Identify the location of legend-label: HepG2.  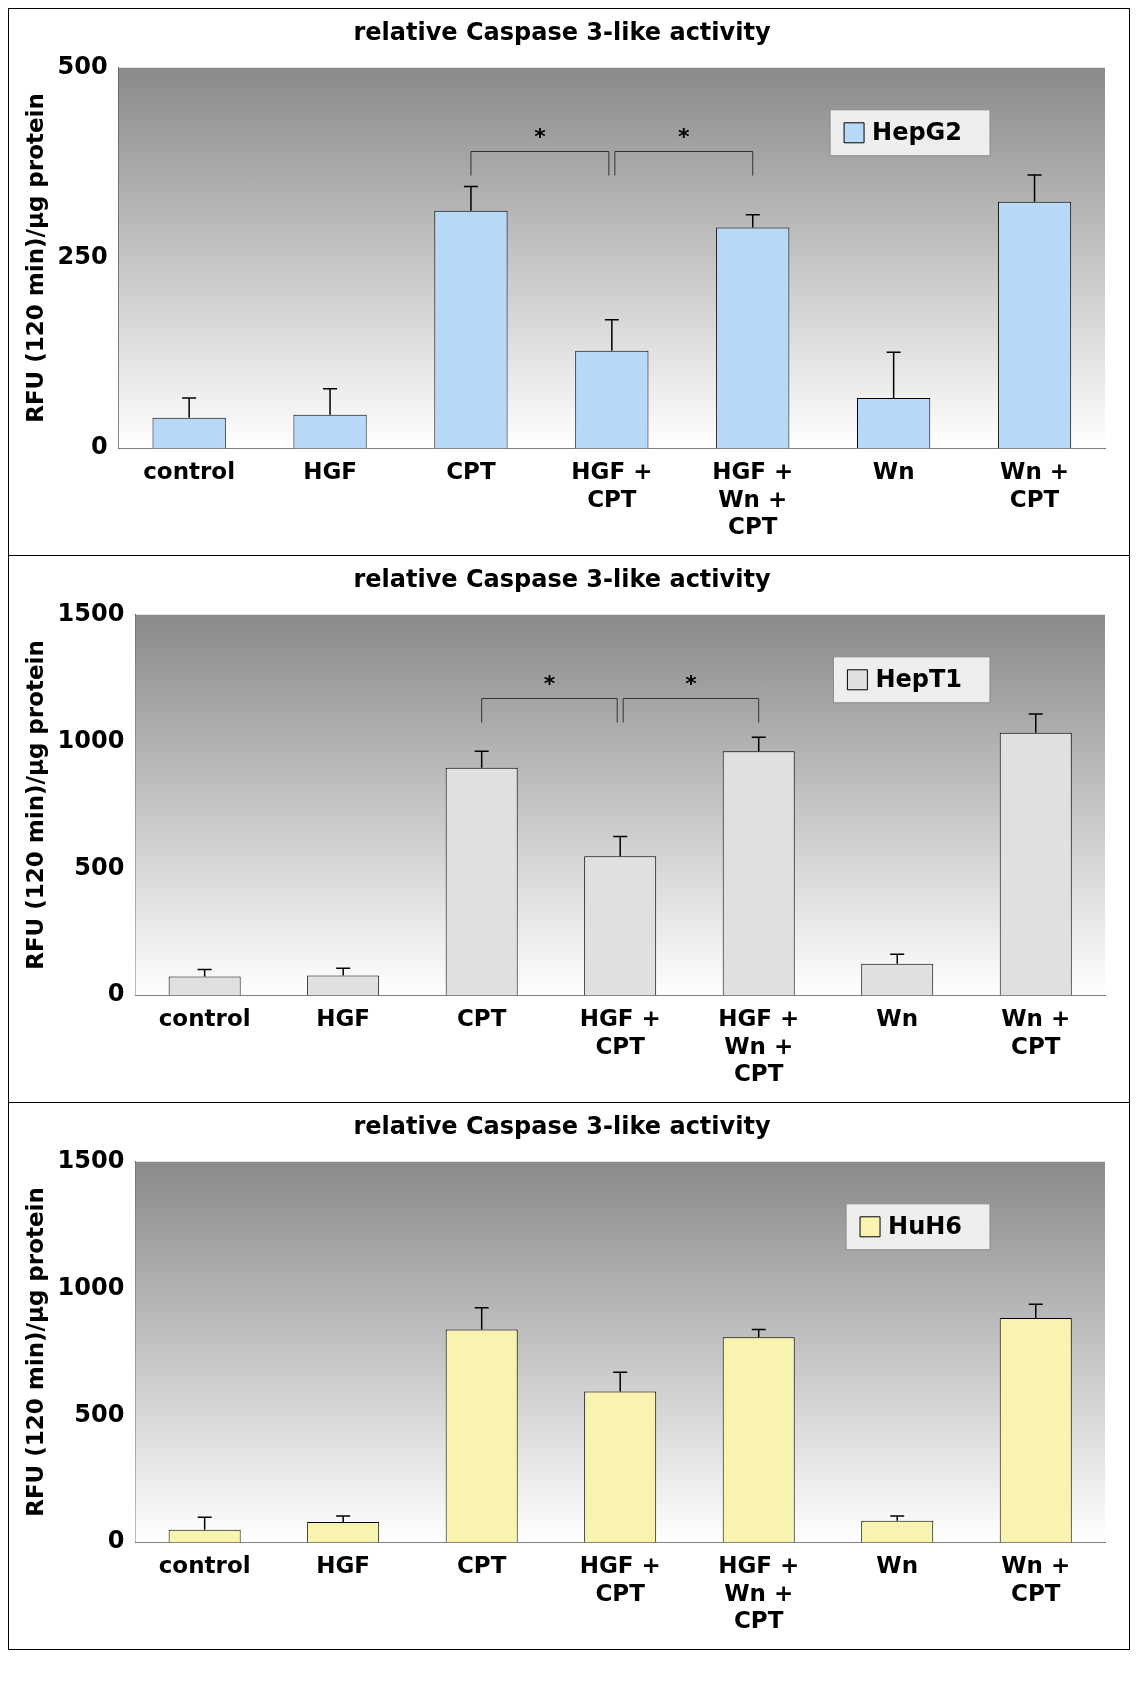
(917, 132).